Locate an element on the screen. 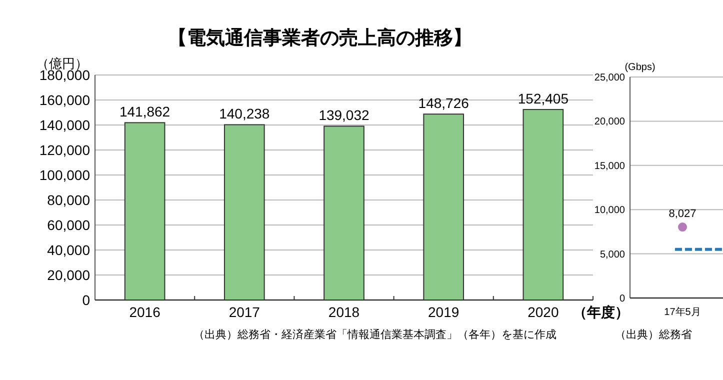  y-tick-label: 15,000 is located at coordinates (610, 166).